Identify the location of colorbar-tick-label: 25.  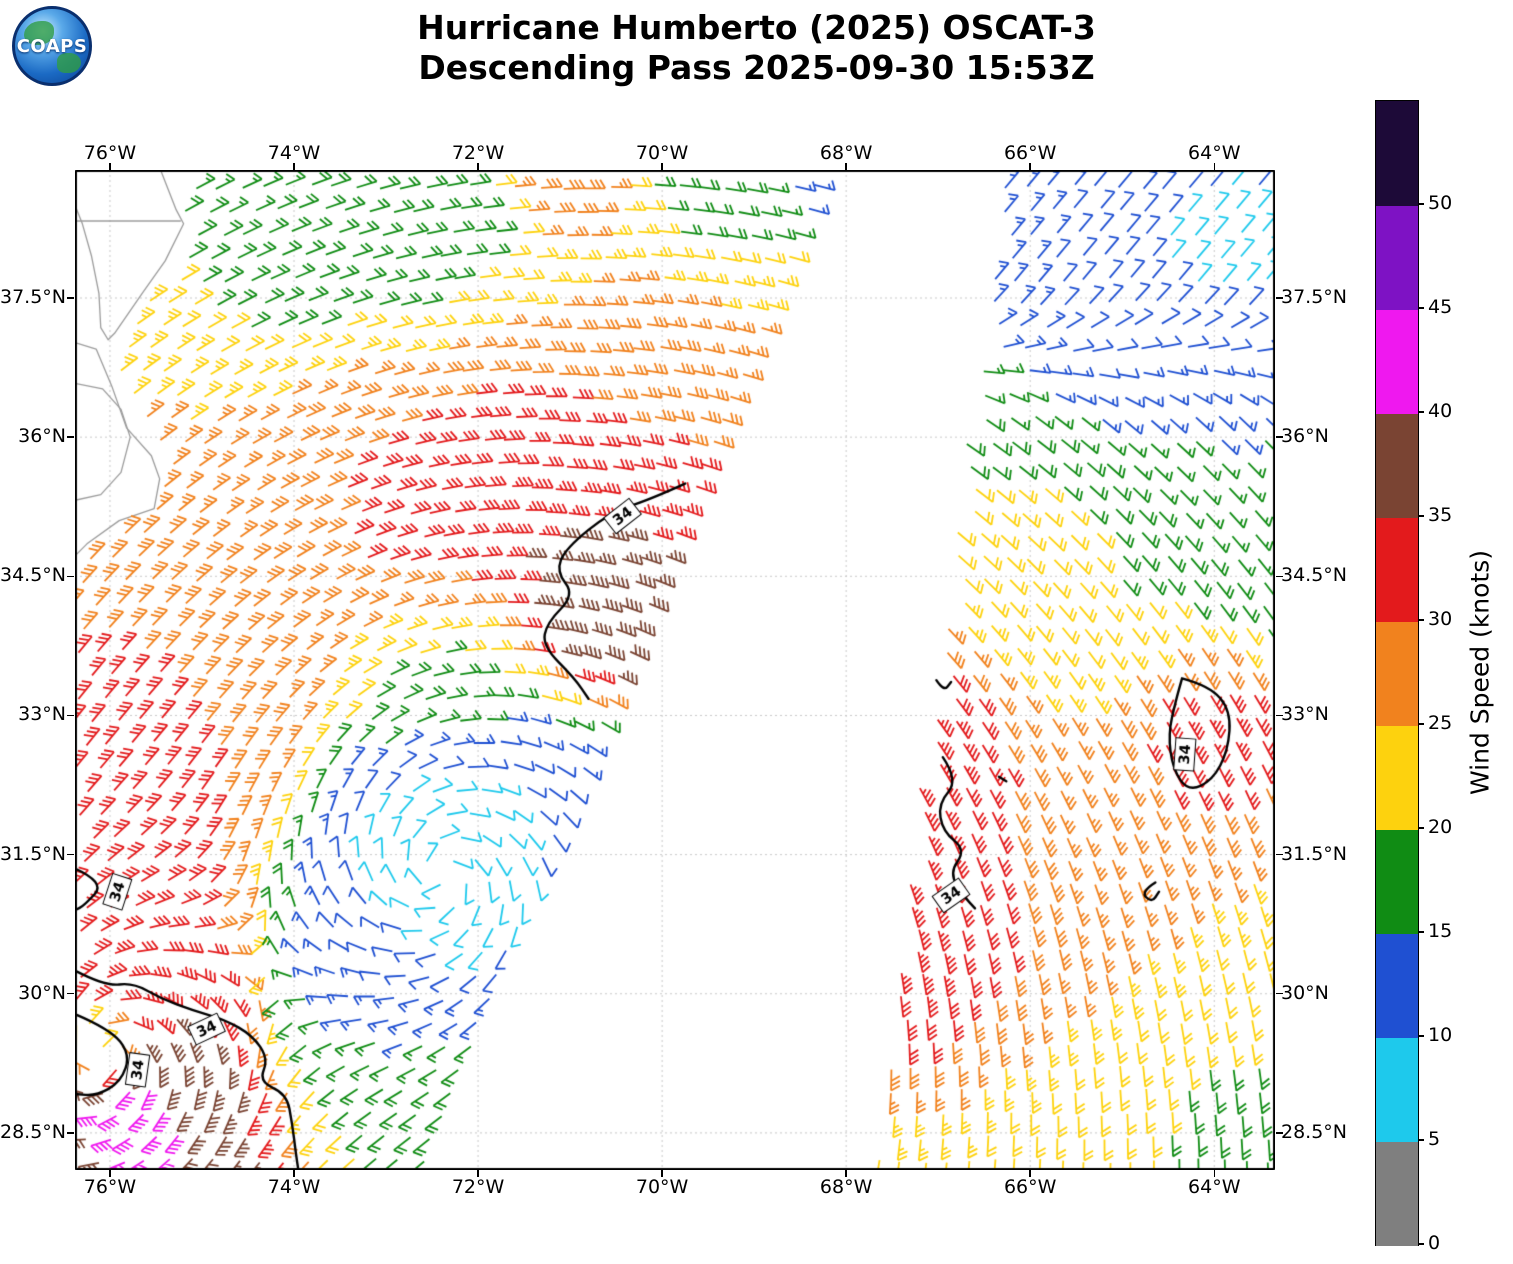
(1440, 723).